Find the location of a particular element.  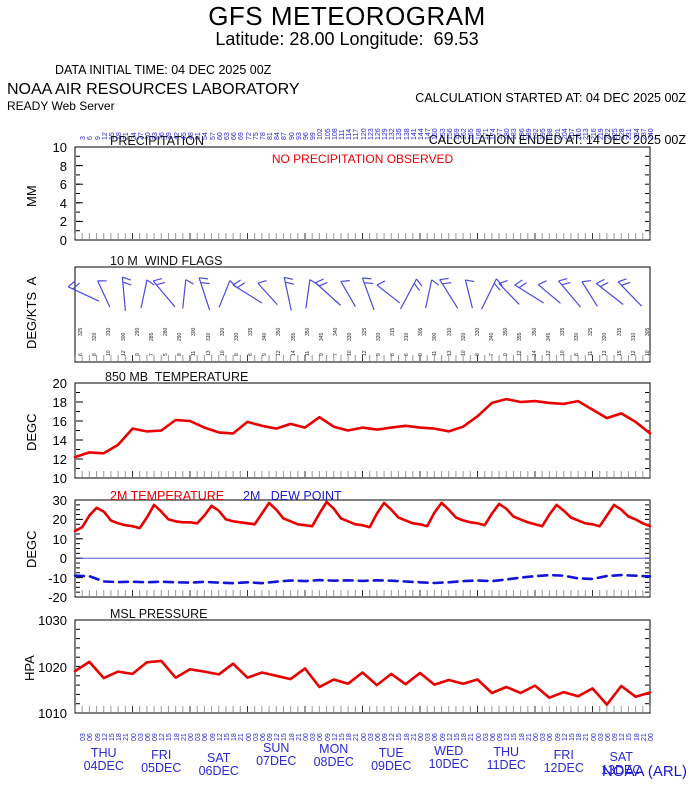

day-date: 10DEC is located at coordinates (448, 764).